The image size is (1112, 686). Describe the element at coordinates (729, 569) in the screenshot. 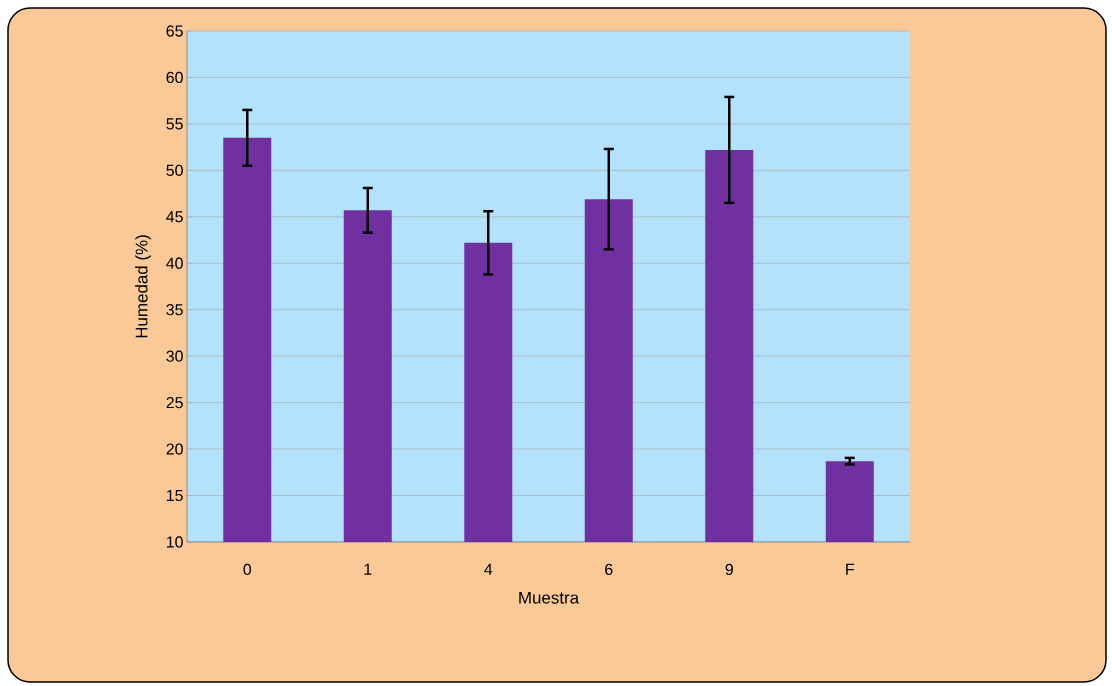

I see `x-tick-label: 9` at that location.